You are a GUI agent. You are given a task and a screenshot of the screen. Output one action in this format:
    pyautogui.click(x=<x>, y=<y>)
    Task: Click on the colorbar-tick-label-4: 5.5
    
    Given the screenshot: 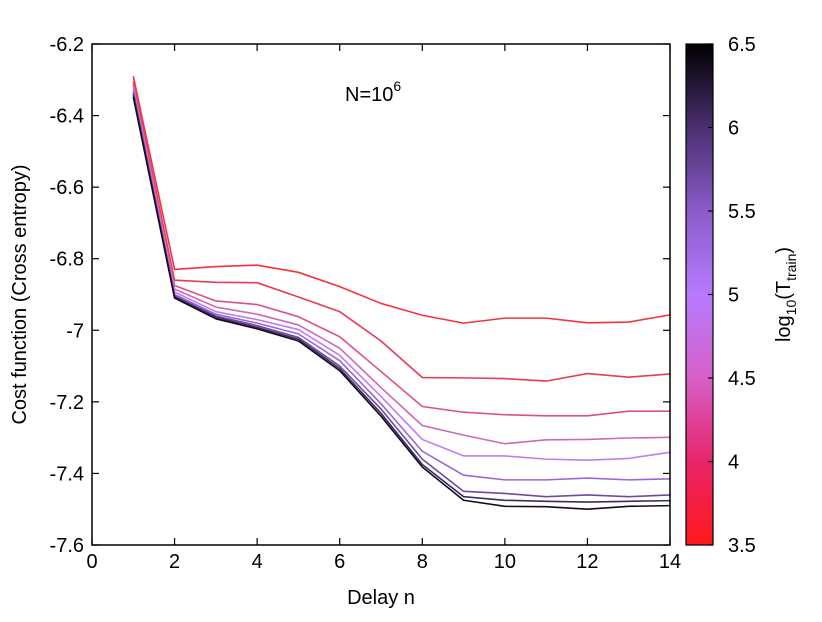 What is the action you would take?
    pyautogui.click(x=742, y=212)
    